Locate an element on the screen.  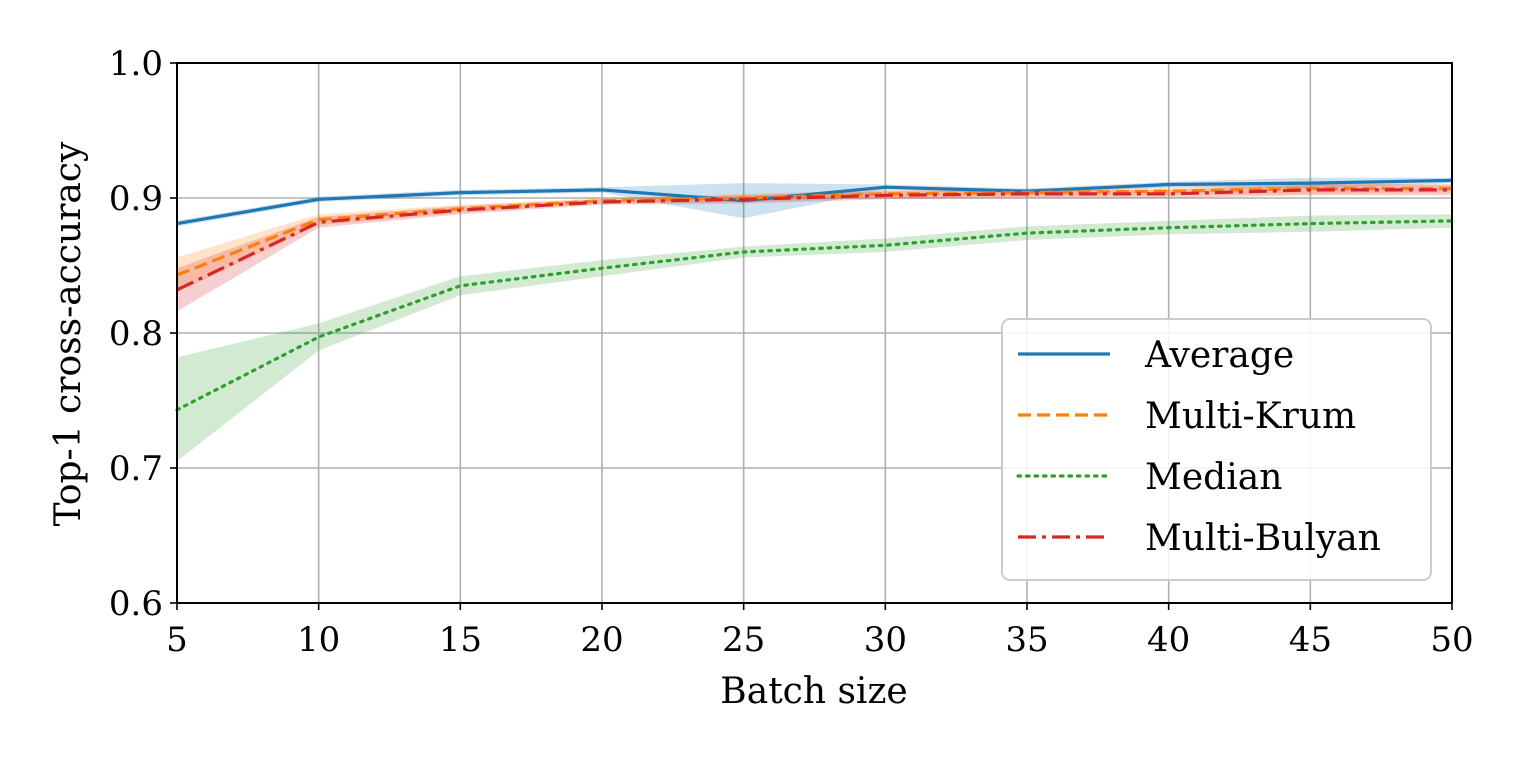
x-tick-label: 40 is located at coordinates (1168, 640).